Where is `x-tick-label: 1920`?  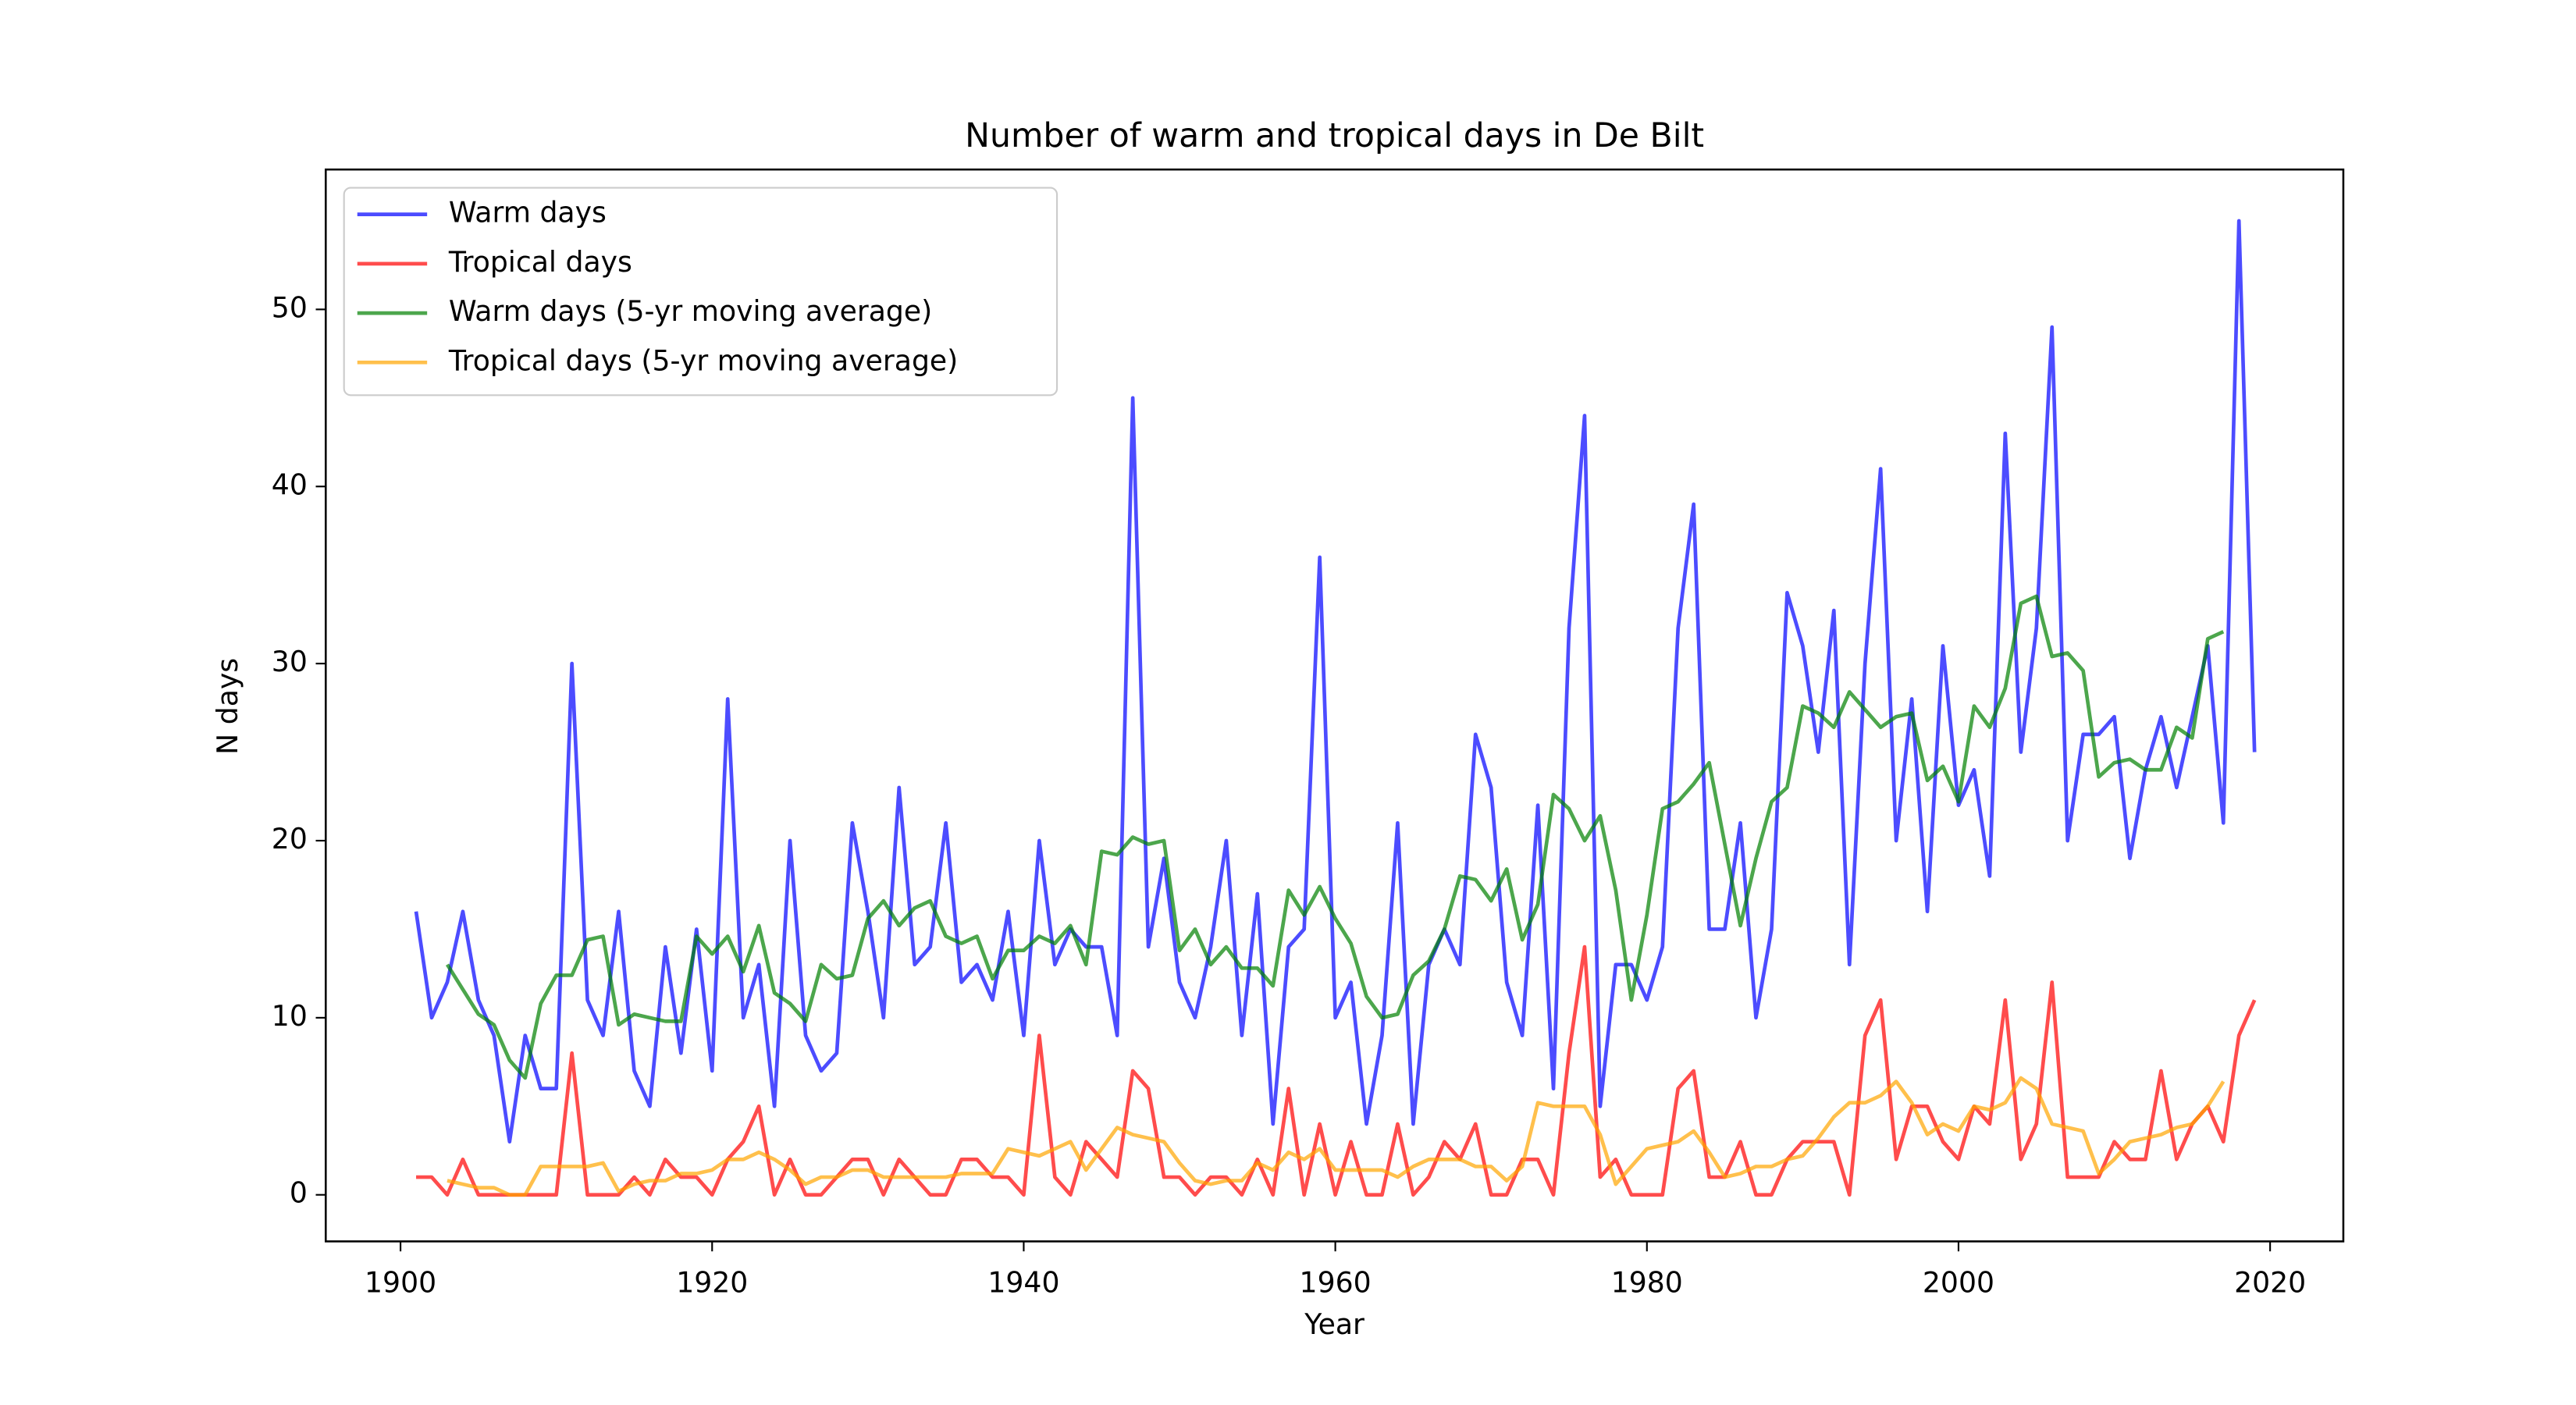
x-tick-label: 1920 is located at coordinates (712, 1283).